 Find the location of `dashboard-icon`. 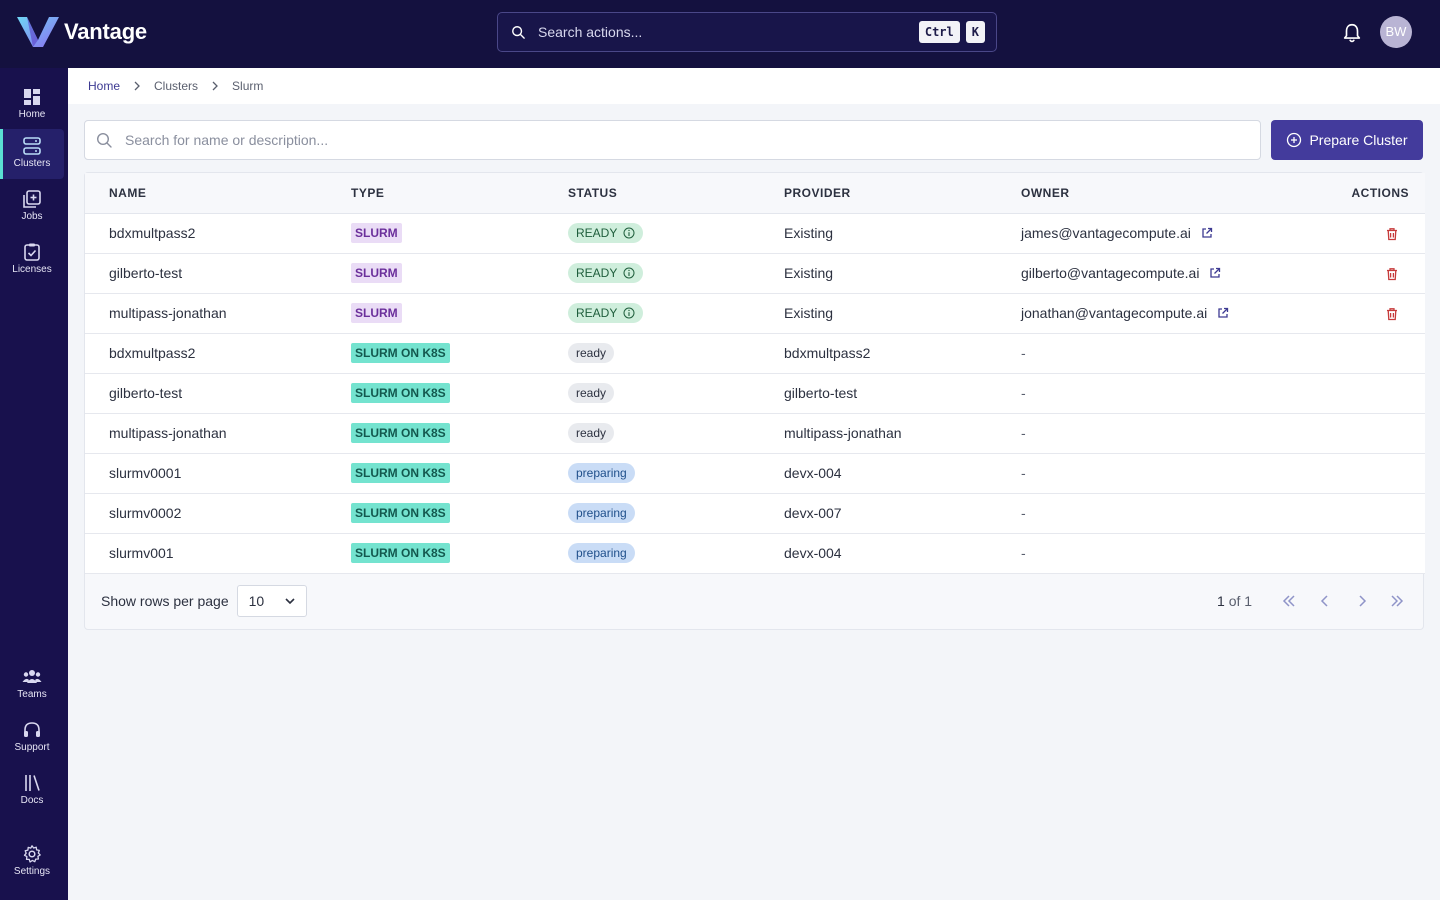

dashboard-icon is located at coordinates (32, 97).